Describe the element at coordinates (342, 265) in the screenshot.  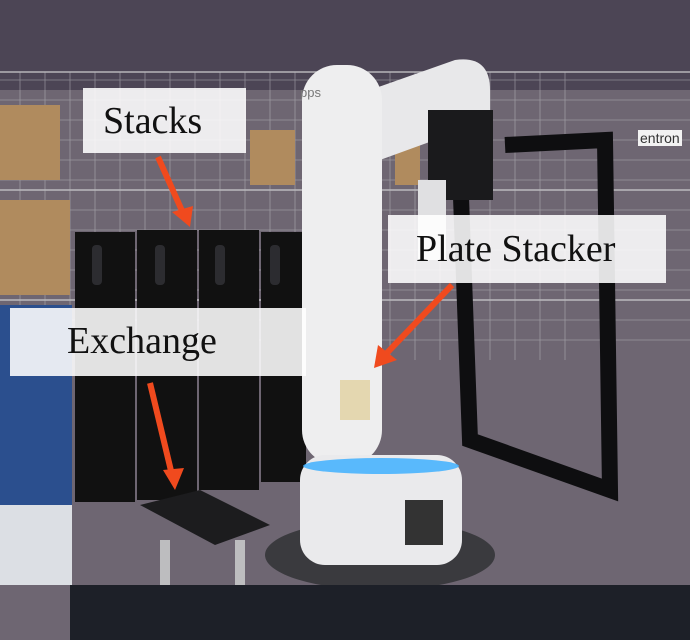
I see `stacker-column` at that location.